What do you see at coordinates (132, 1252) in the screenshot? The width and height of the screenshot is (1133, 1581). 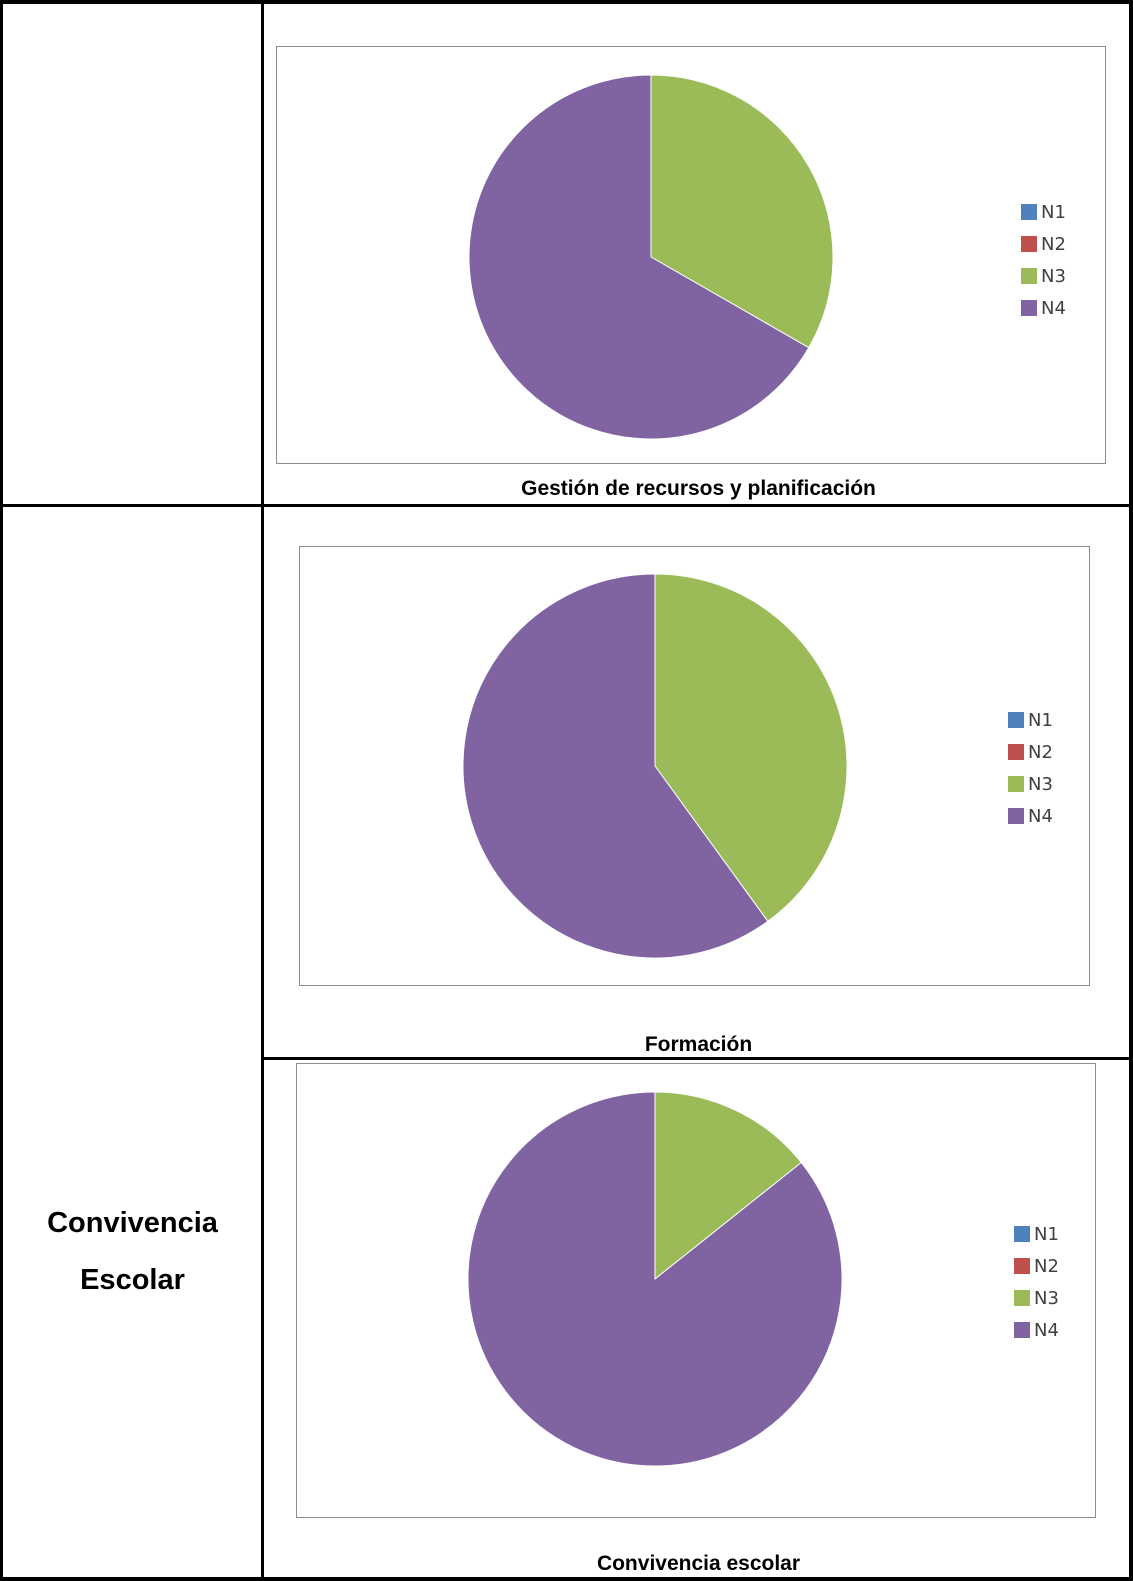 I see `section-label: Convivencia Escolar` at bounding box center [132, 1252].